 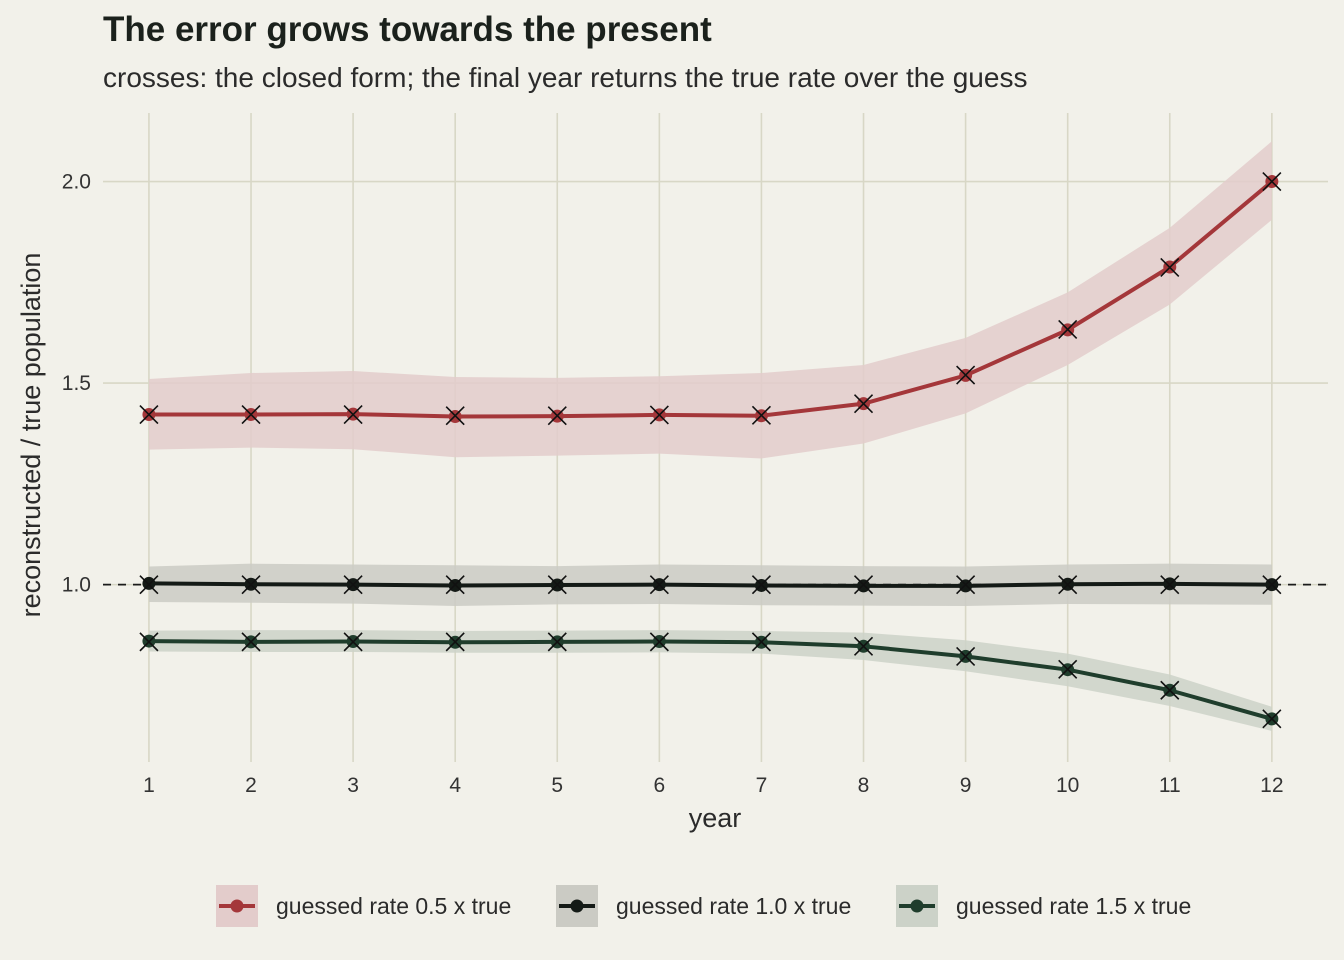 What do you see at coordinates (455, 785) in the screenshot?
I see `x-tick-label: 4` at bounding box center [455, 785].